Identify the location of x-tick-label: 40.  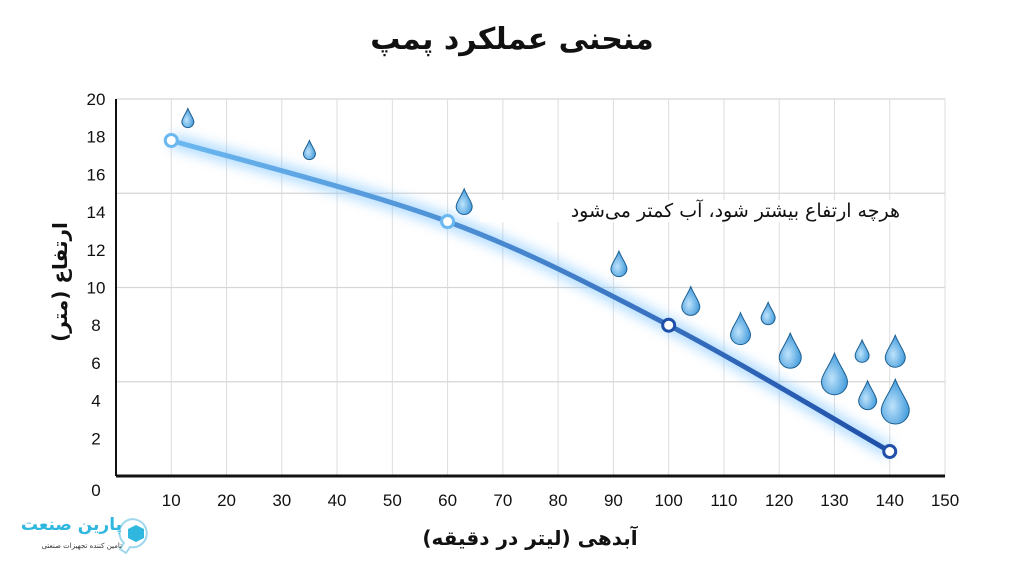
(337, 500).